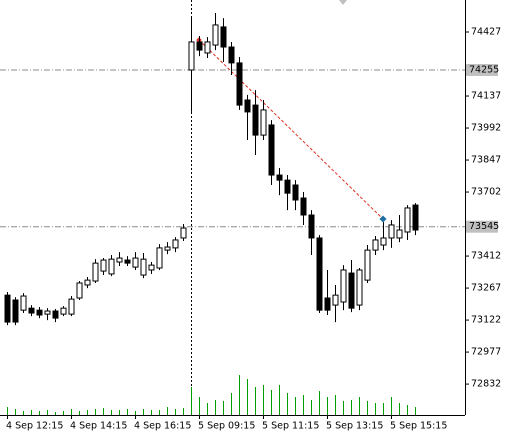  Describe the element at coordinates (418, 426) in the screenshot. I see `x-tick-label: 5 Sep 15:15` at that location.